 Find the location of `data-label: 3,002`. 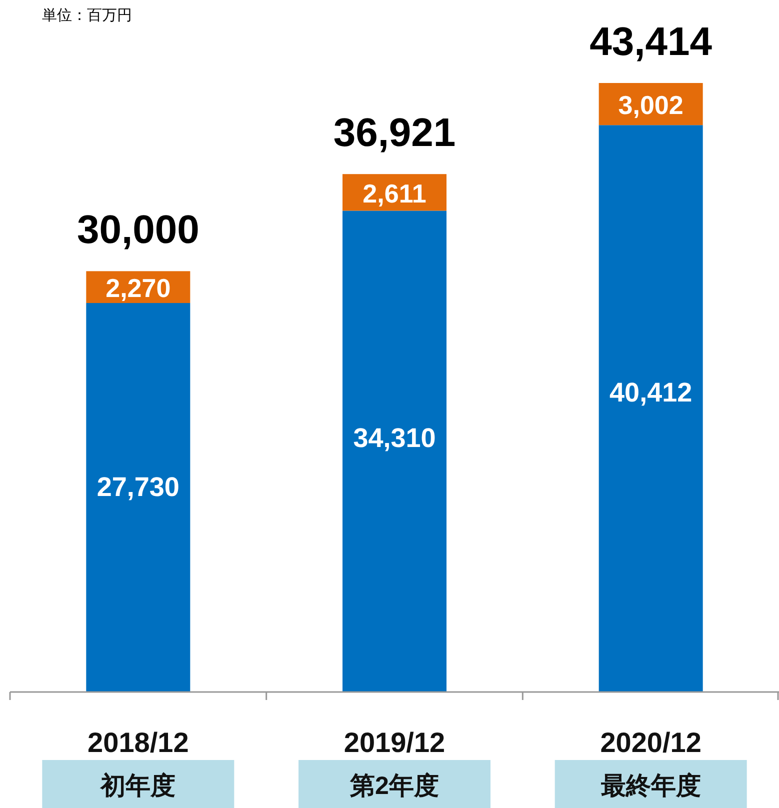

data-label: 3,002 is located at coordinates (651, 105).